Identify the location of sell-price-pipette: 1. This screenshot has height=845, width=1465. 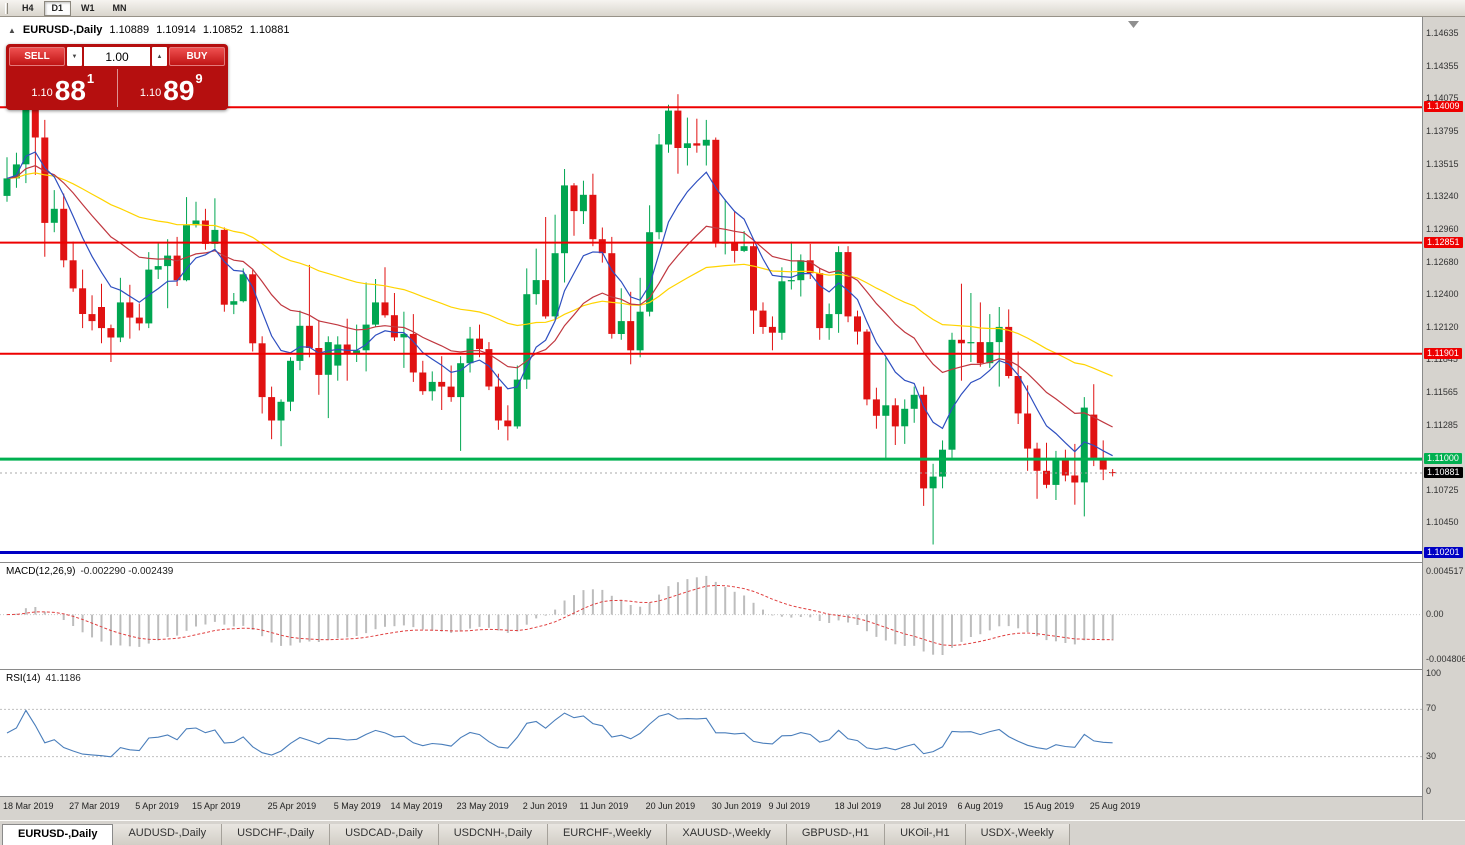
(90, 78).